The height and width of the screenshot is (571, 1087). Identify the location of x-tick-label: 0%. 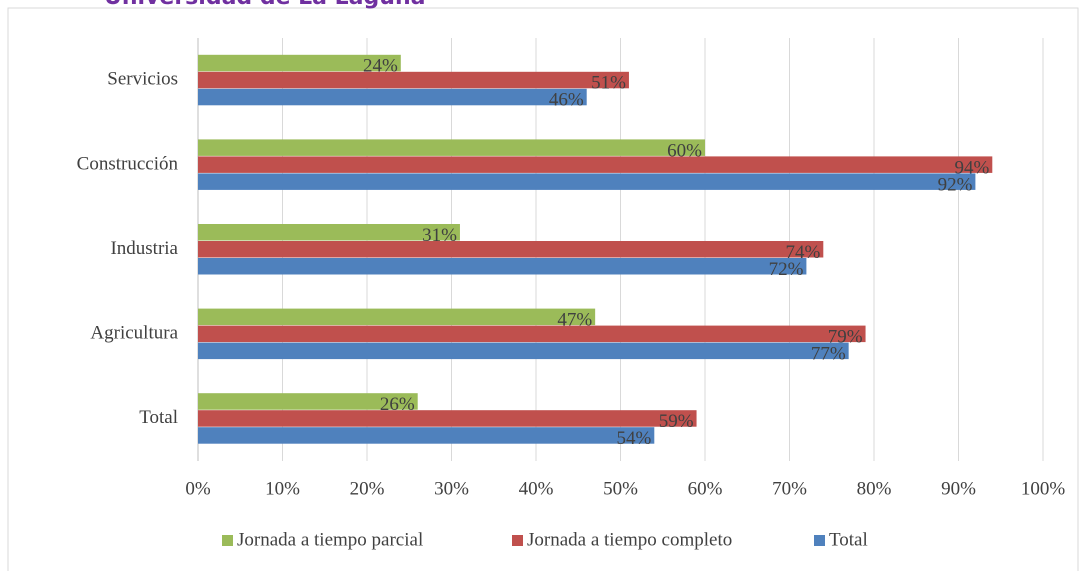
(198, 488).